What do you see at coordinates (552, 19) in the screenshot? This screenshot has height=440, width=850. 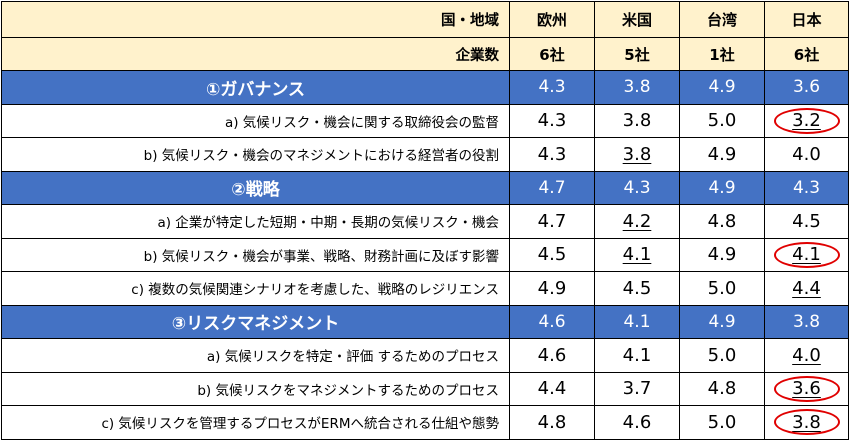 I see `region-europe: 欧州` at bounding box center [552, 19].